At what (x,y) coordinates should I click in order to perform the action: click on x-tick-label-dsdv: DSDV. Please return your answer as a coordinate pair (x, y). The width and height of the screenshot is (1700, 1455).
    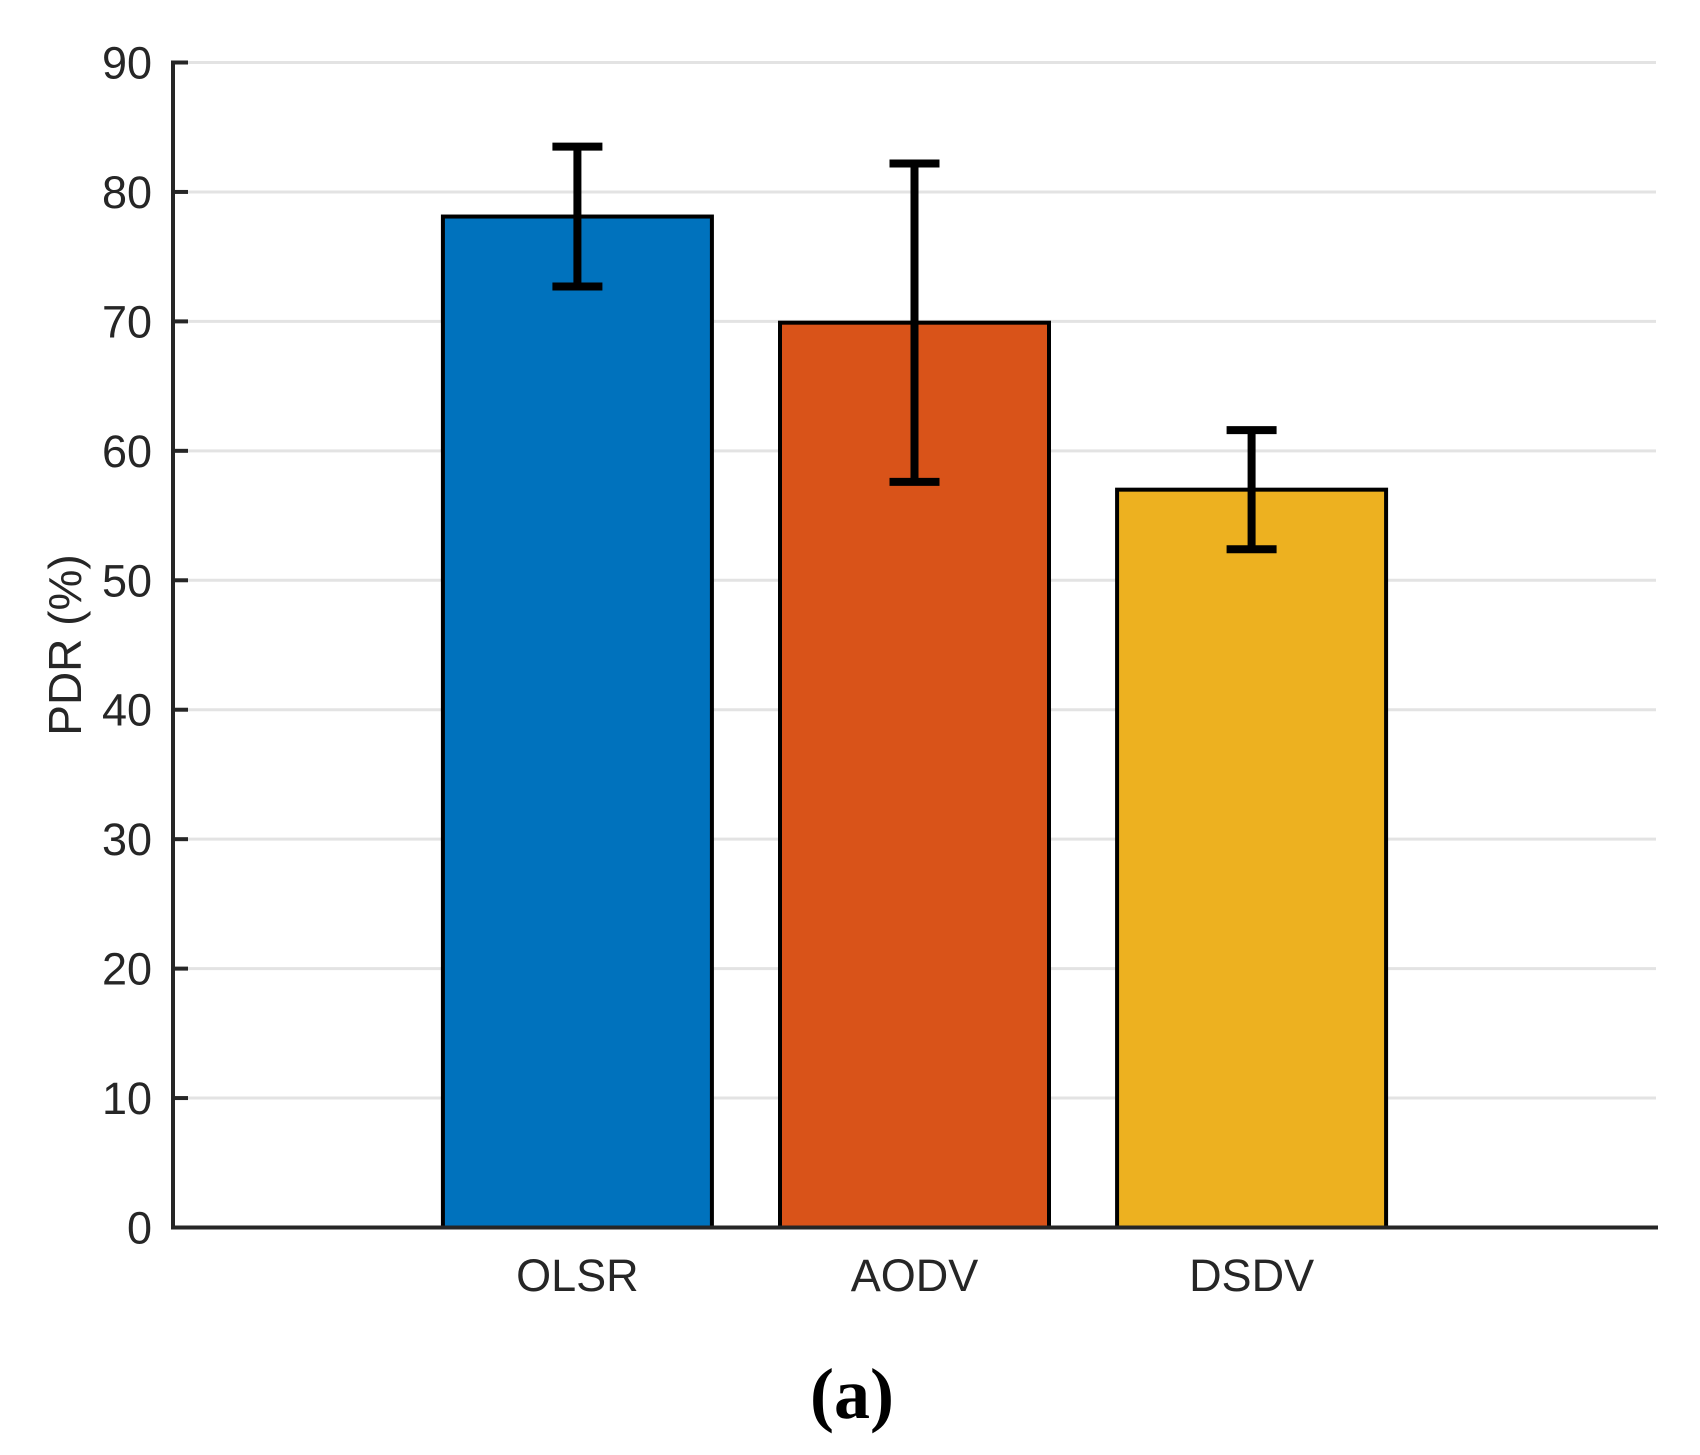
    Looking at the image, I should click on (1251, 1275).